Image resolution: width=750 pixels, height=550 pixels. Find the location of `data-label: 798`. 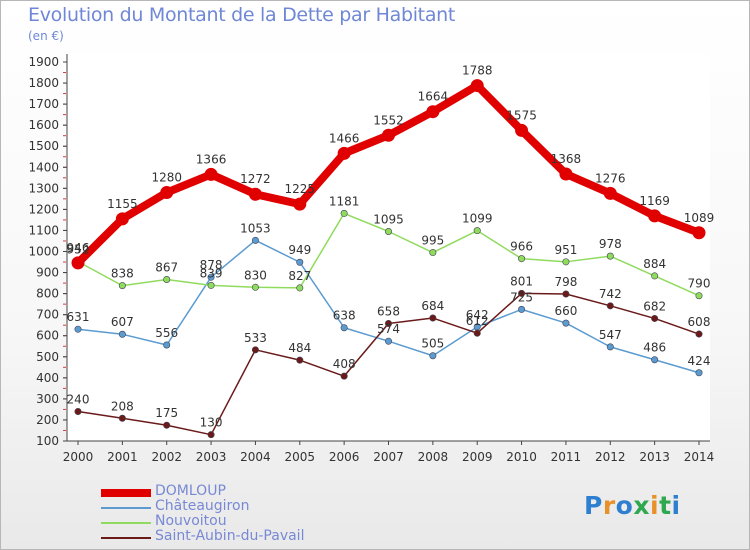

data-label: 798 is located at coordinates (565, 282).